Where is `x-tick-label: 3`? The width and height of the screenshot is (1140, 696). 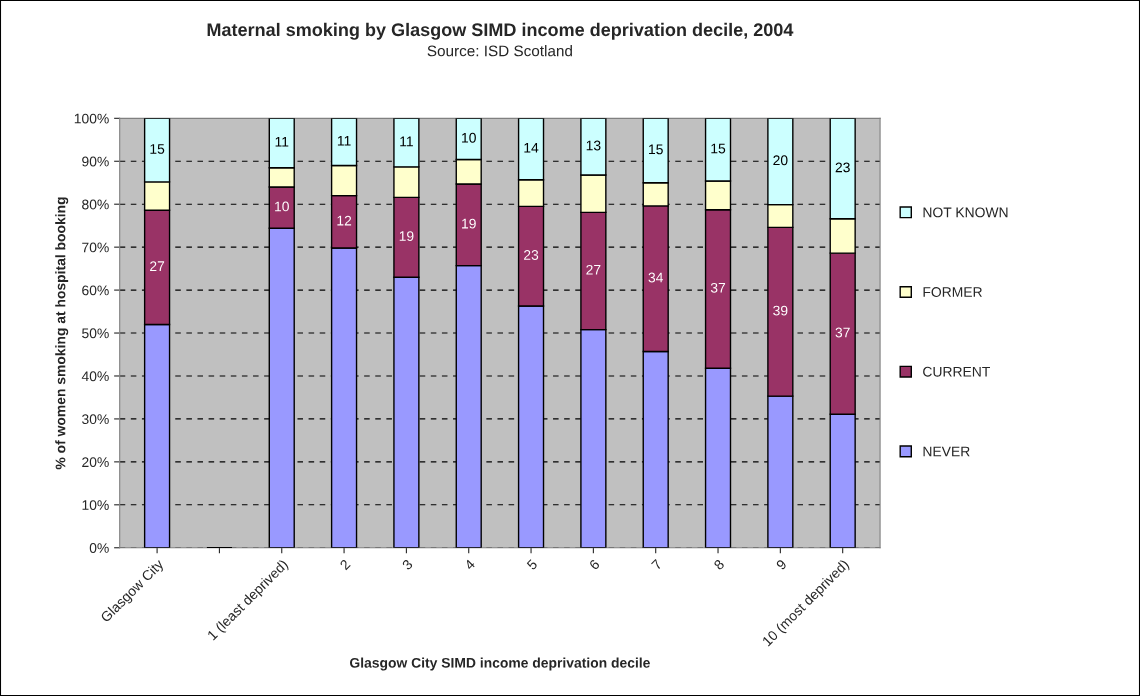
x-tick-label: 3 is located at coordinates (407, 564).